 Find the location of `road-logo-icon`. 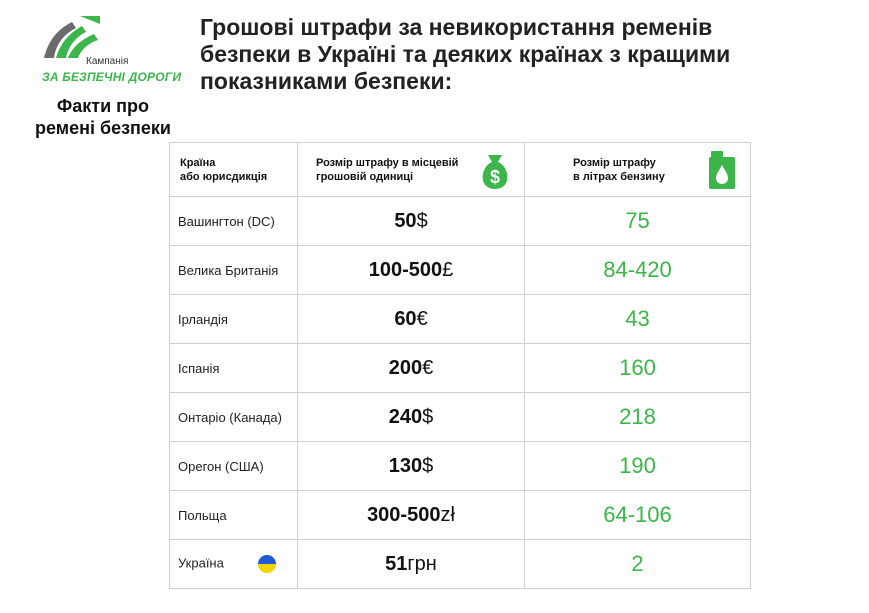

road-logo-icon is located at coordinates (72, 37).